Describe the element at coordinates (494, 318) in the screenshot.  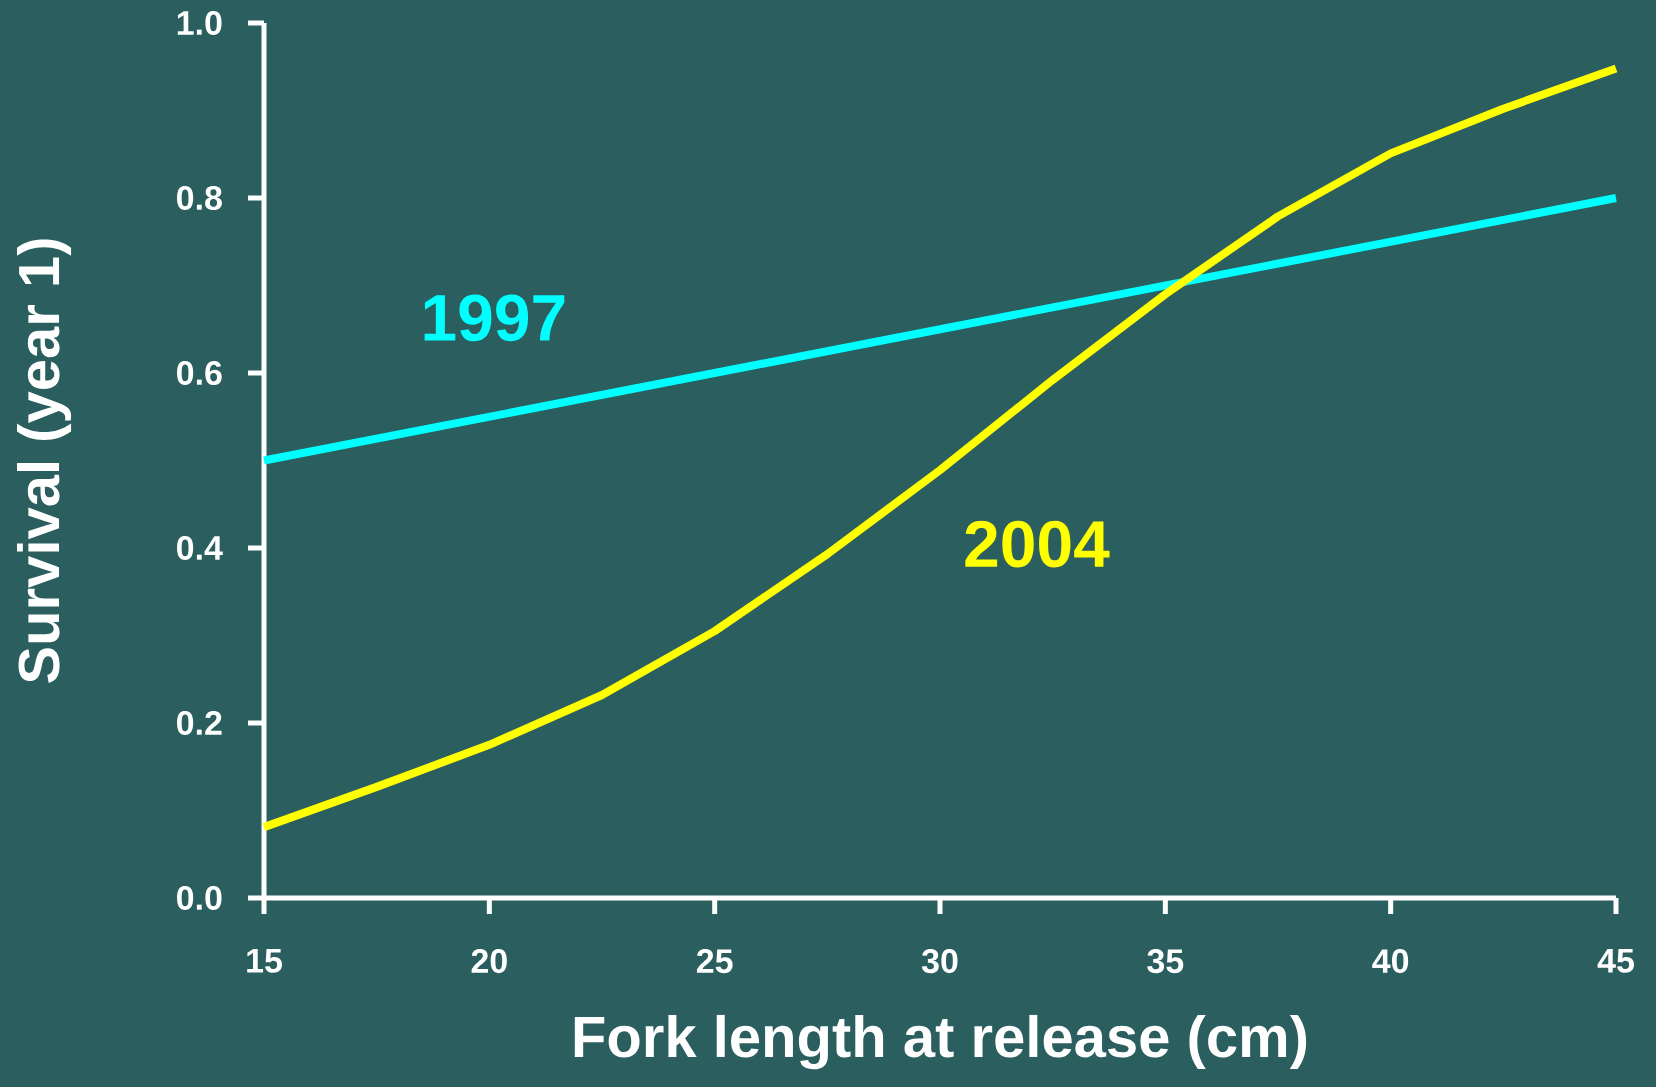
I see `series-label: 1997` at that location.